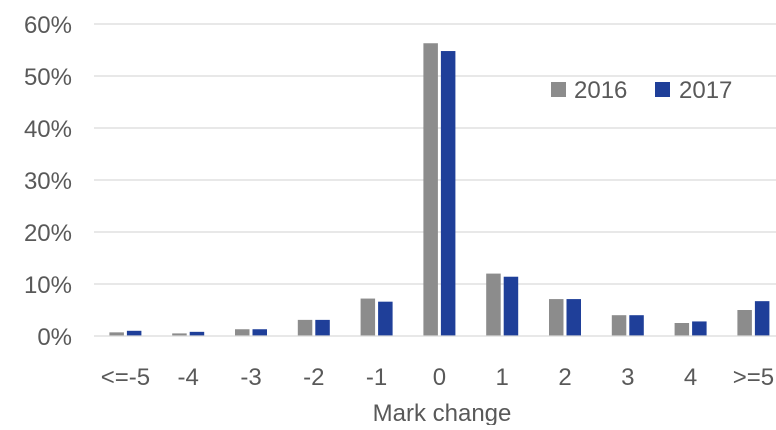 This screenshot has width=776, height=430. I want to click on legend-swatch-2017, so click(662, 89).